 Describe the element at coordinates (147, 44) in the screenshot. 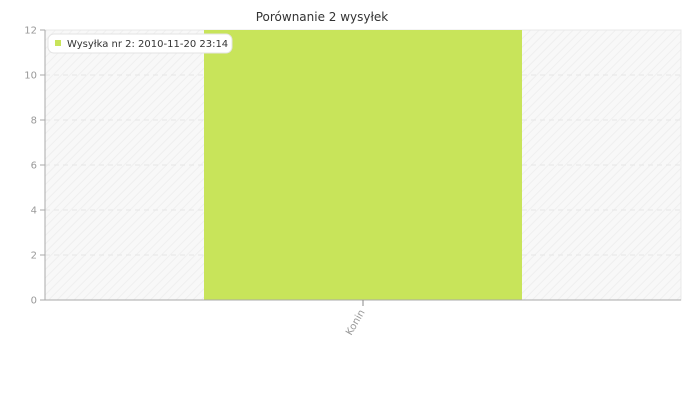

I see `legend-label-series-1: Wysyłka nr 2: 2010-11-20 23:14` at that location.